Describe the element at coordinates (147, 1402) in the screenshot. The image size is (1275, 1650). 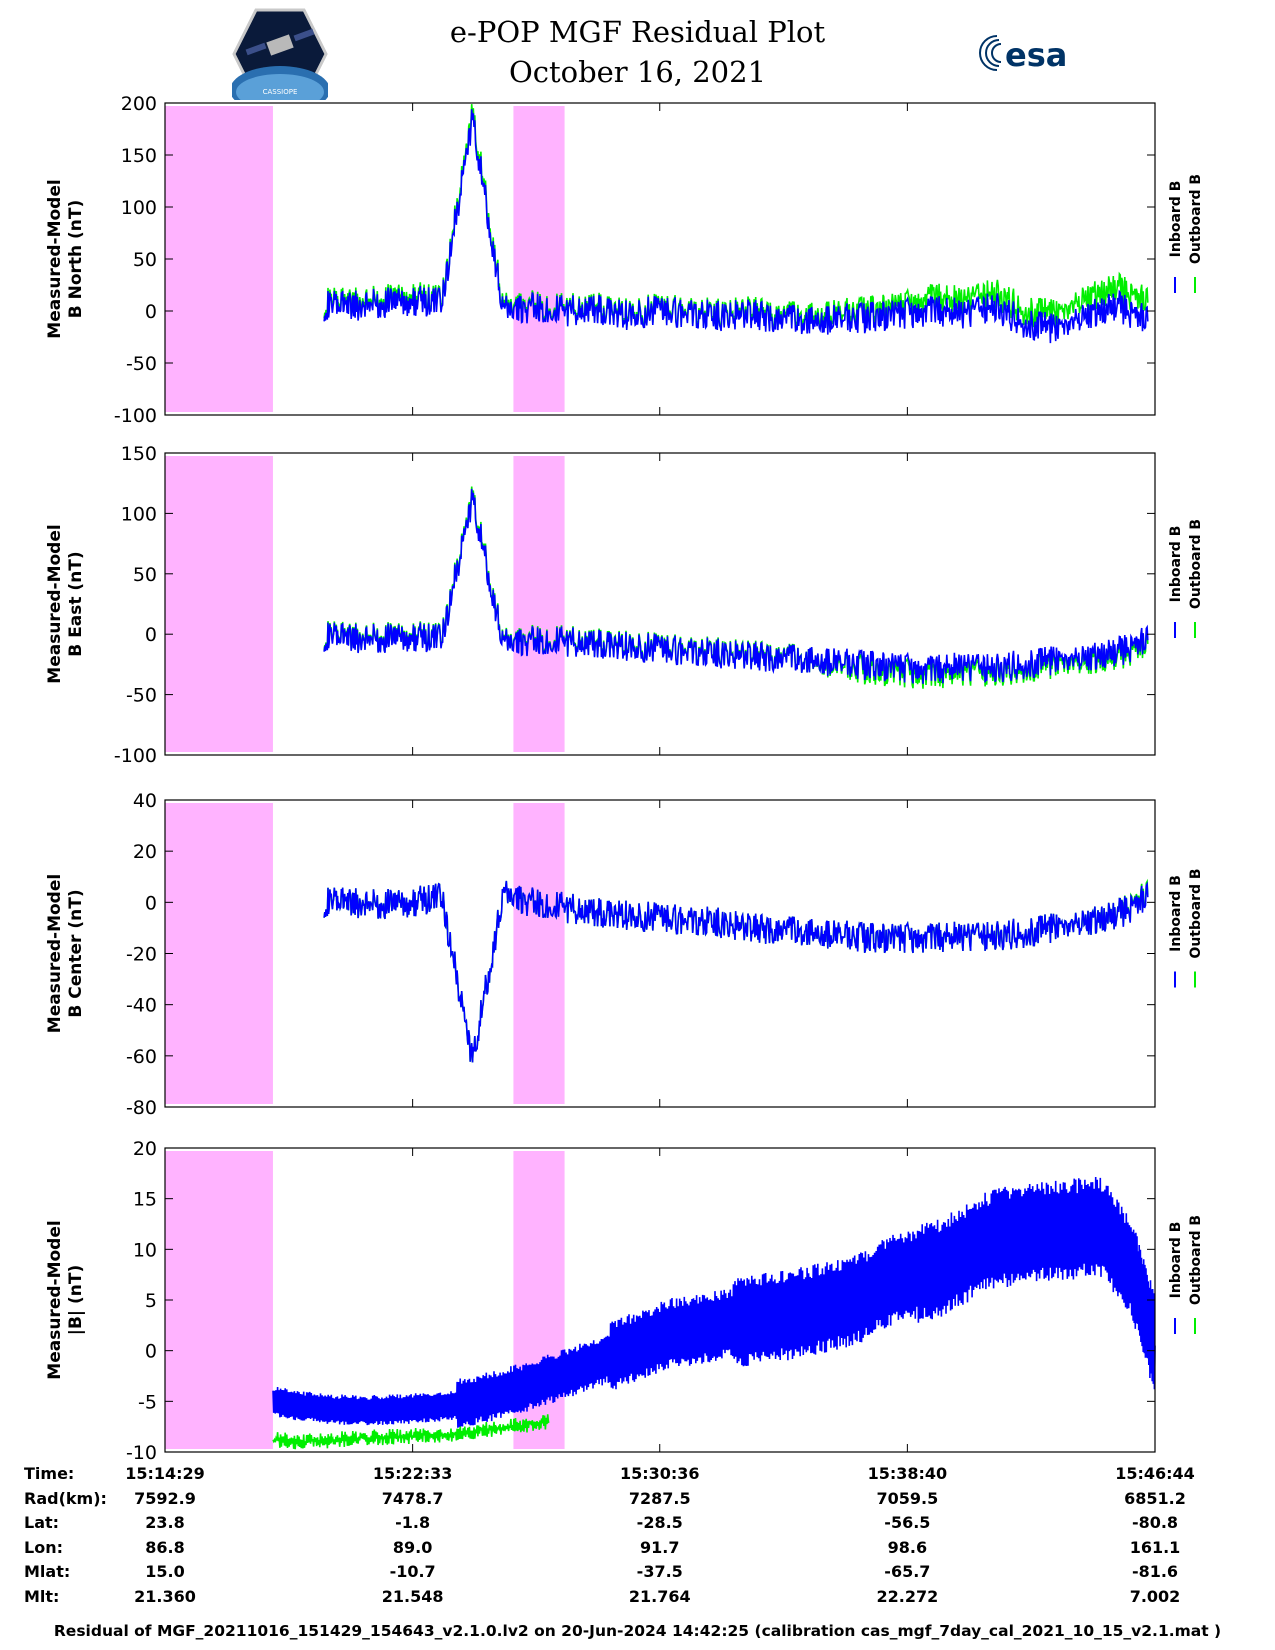
I see `y-tick-label: -5` at that location.